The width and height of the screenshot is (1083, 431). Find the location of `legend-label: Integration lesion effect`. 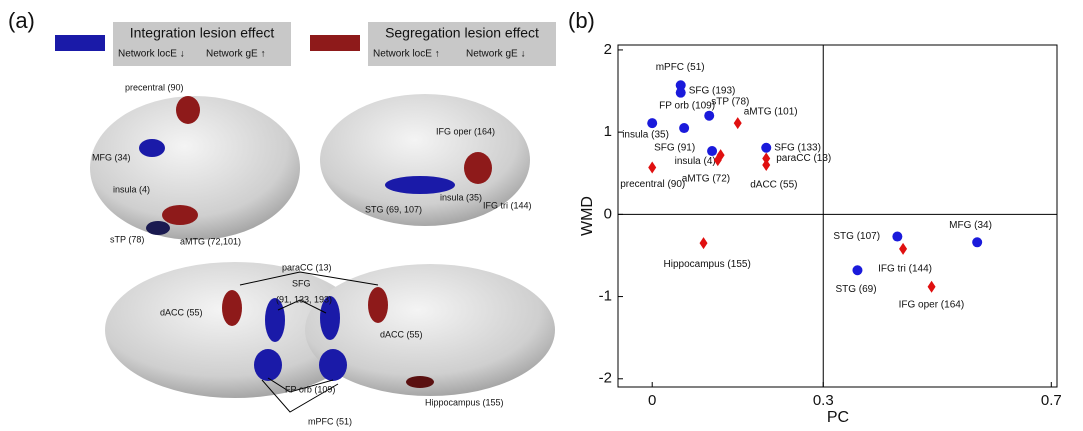

legend-label: Integration lesion effect is located at coordinates (202, 33).